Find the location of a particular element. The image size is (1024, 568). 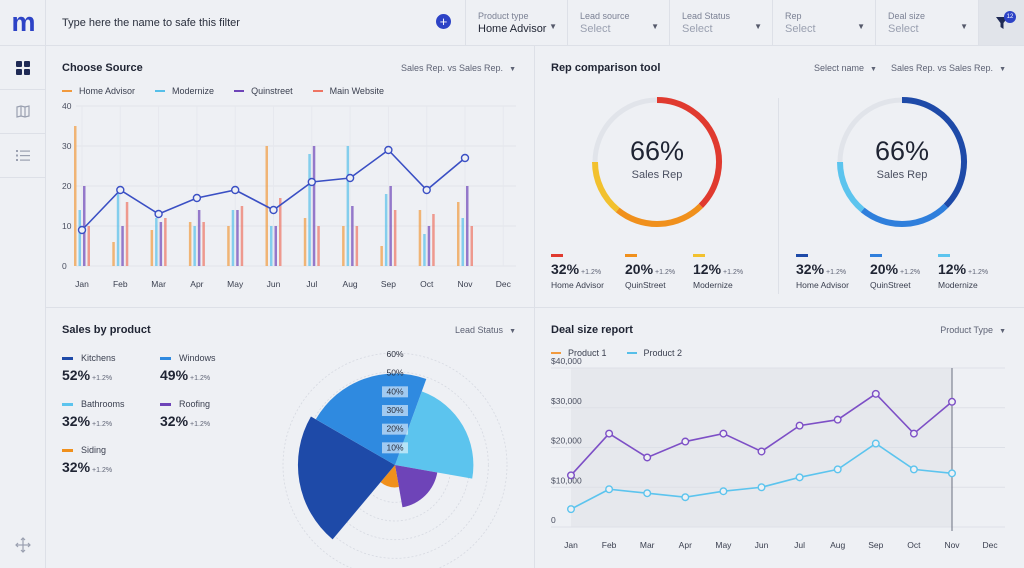

filter-label: Lead Status is located at coordinates (706, 16).